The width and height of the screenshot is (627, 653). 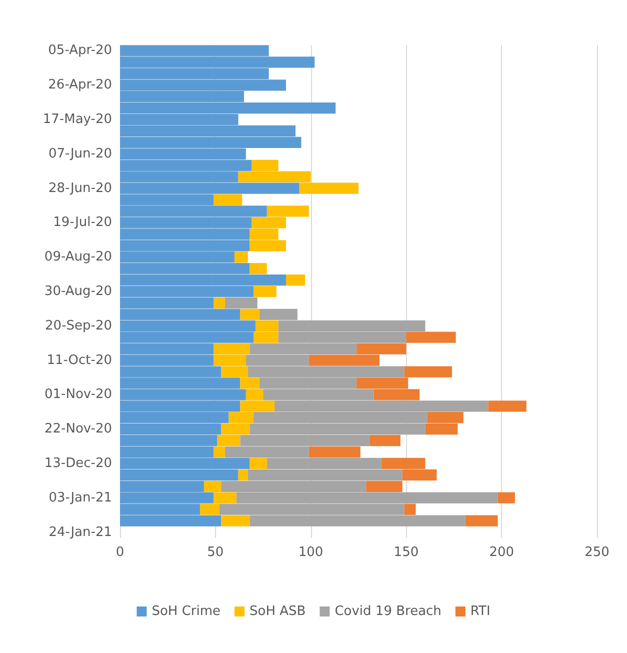 I want to click on y-tick-label: 22-Nov-20, so click(x=78, y=429).